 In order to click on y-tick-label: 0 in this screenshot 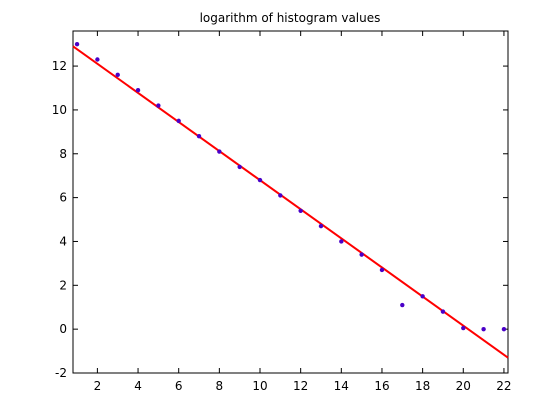, I will do `click(63, 329)`.